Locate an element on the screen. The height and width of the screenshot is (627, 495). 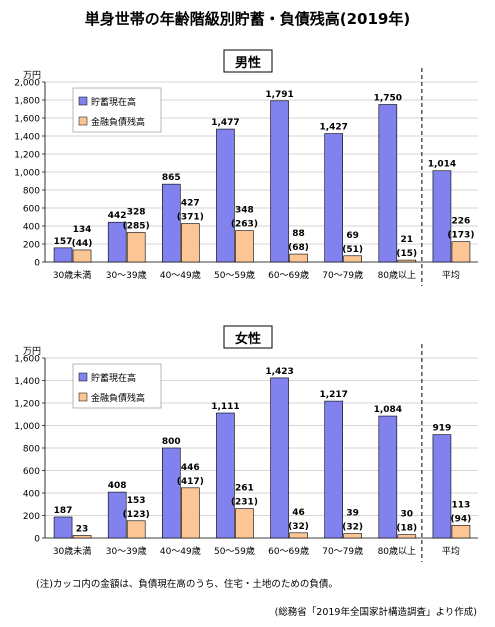
female-y-tick-label: 600 is located at coordinates (31, 472).